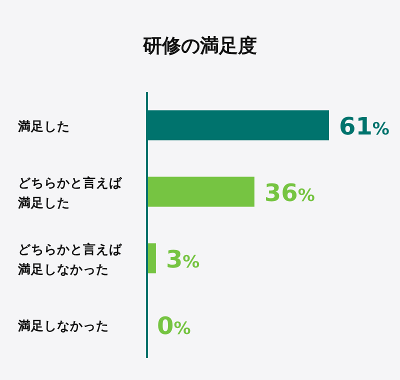  Describe the element at coordinates (70, 192) in the screenshot. I see `y-tick-label: どちらかと言えば満足した` at that location.